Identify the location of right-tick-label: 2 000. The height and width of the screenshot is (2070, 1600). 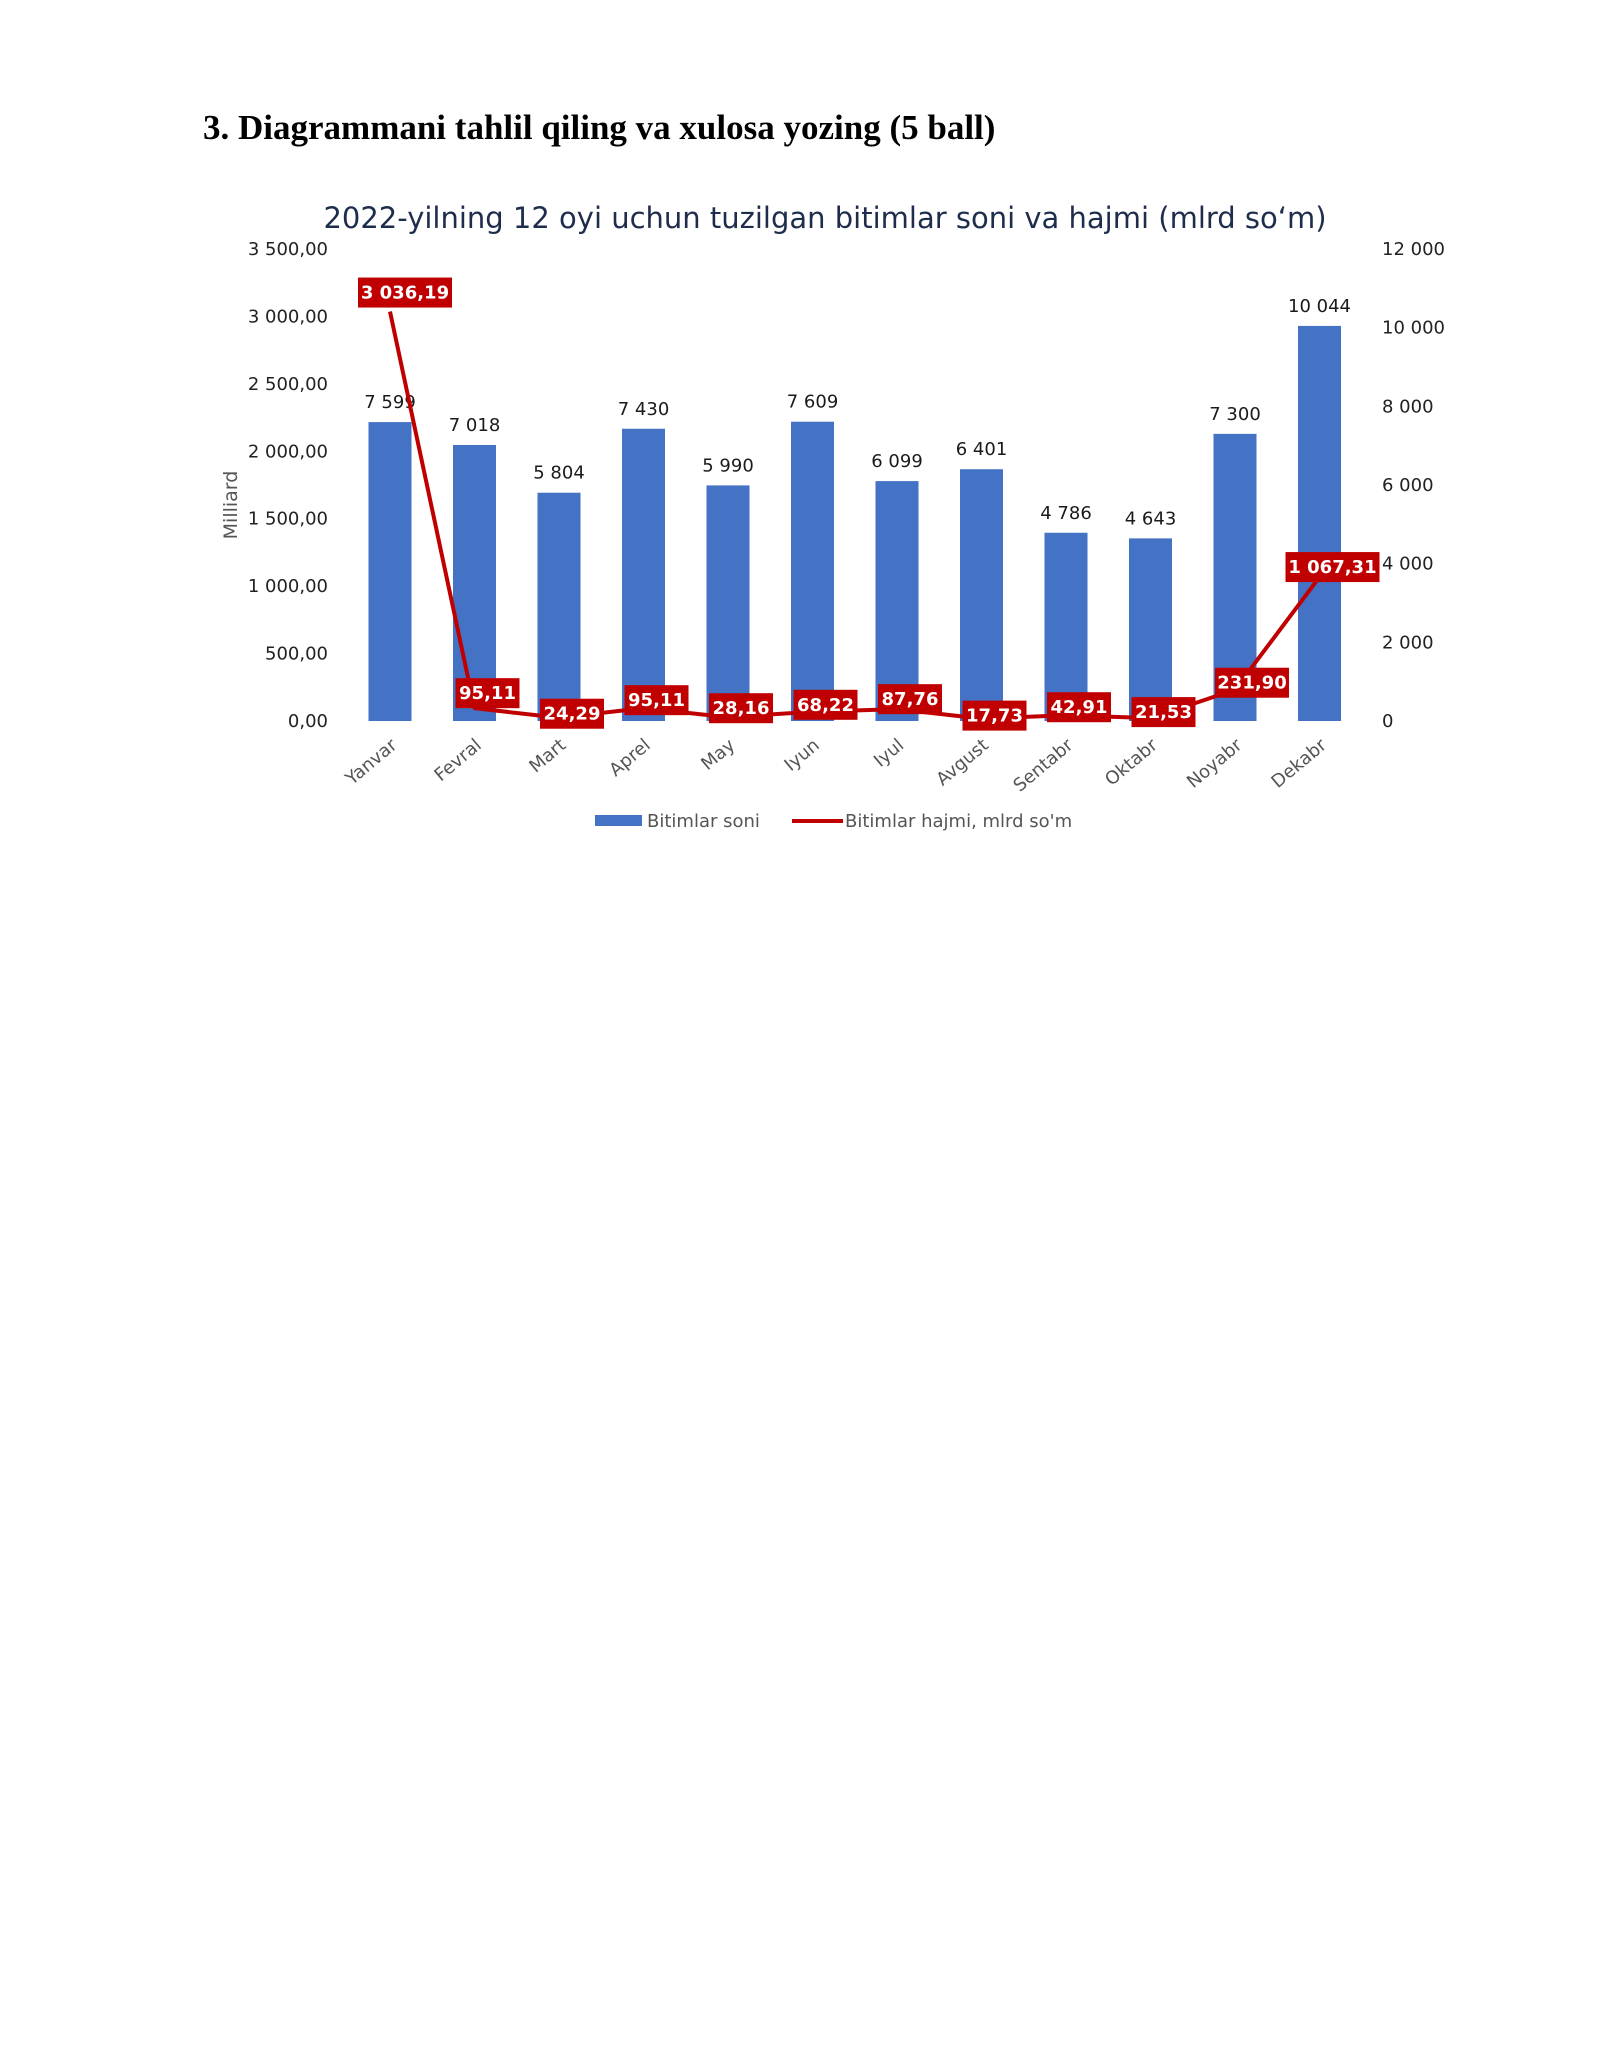
(1408, 642).